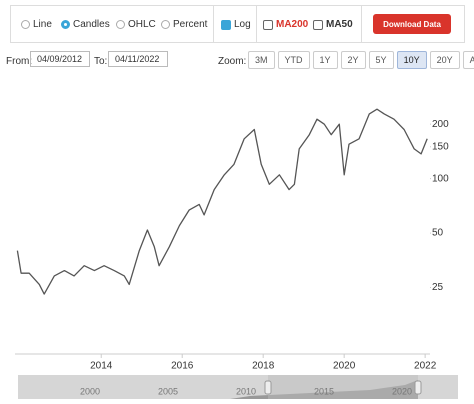 The width and height of the screenshot is (474, 404). Describe the element at coordinates (232, 61) in the screenshot. I see `zoom-label: Zoom:` at that location.